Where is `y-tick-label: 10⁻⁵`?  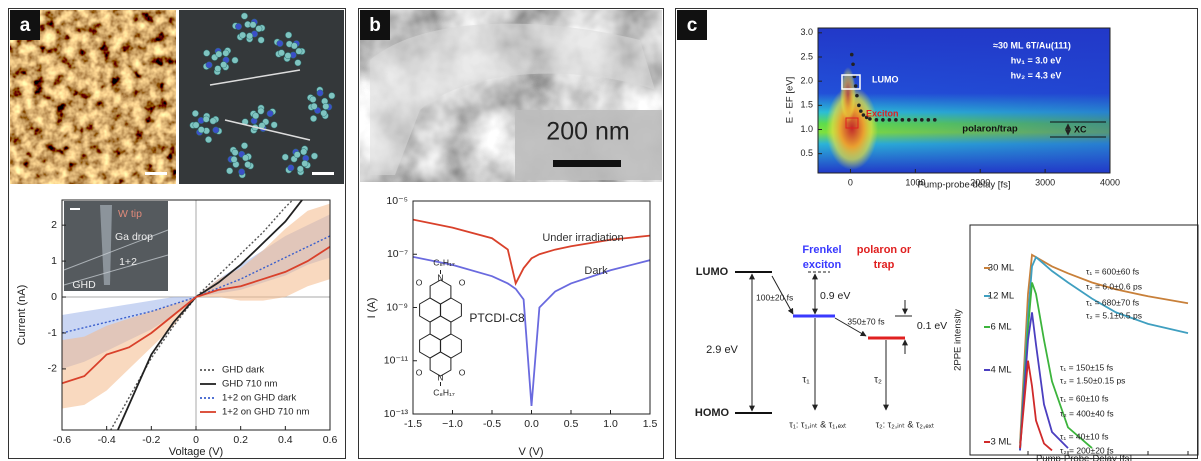
y-tick-label: 10⁻⁵ is located at coordinates (397, 201).